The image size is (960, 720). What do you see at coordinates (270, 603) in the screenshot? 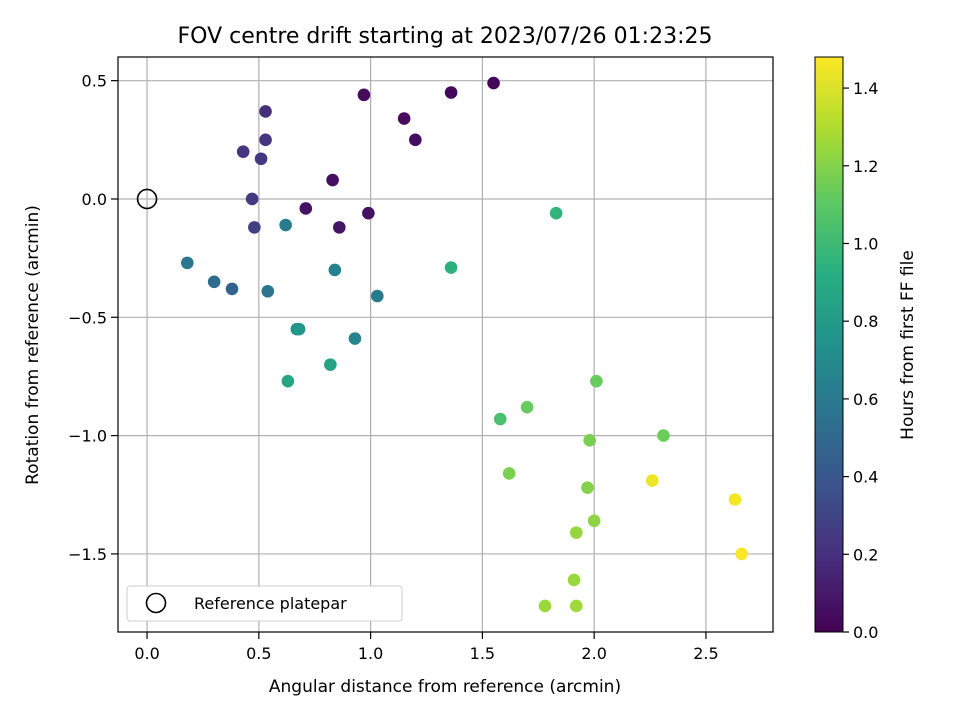
I see `legend-label: Reference platepar` at bounding box center [270, 603].